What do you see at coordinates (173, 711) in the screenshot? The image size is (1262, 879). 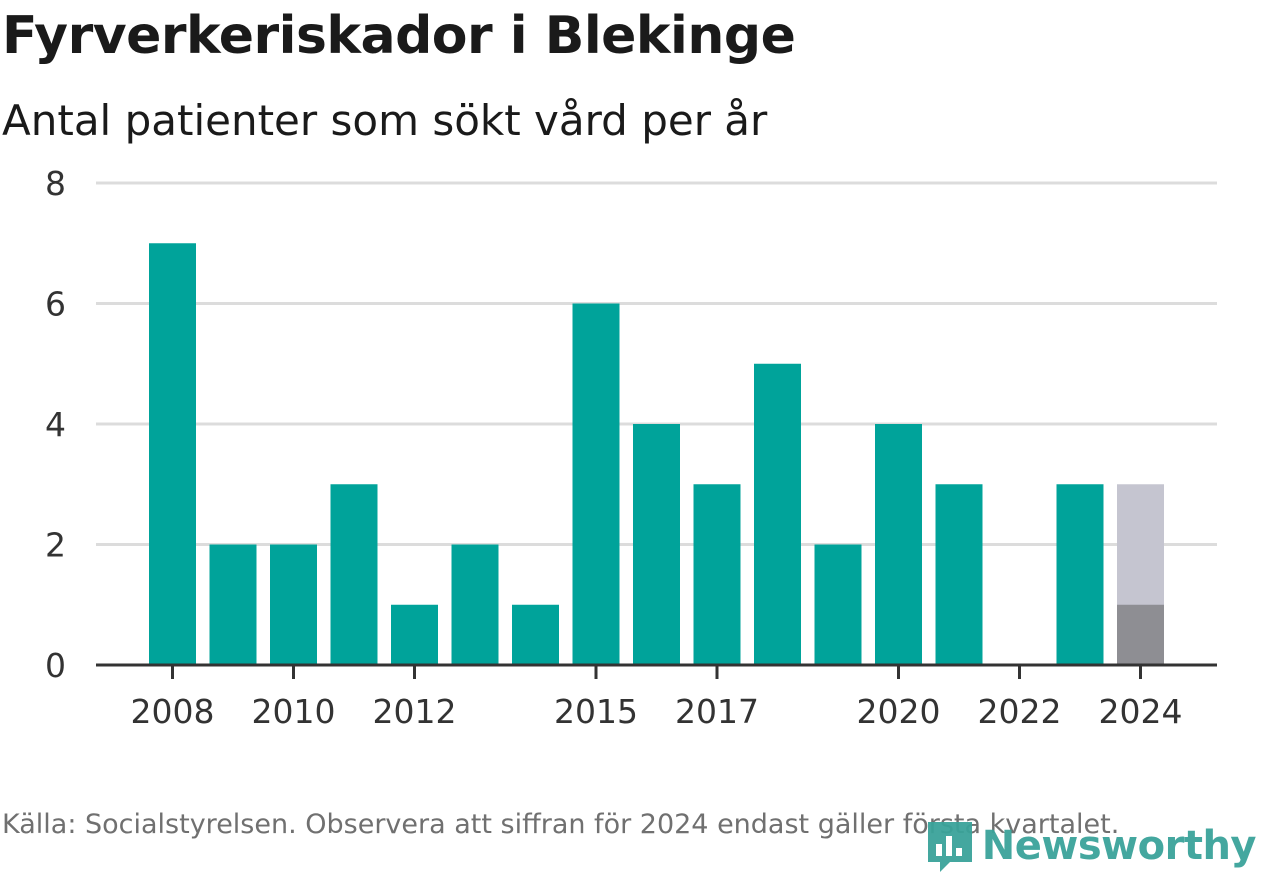 I see `x-tick-label: 2008` at bounding box center [173, 711].